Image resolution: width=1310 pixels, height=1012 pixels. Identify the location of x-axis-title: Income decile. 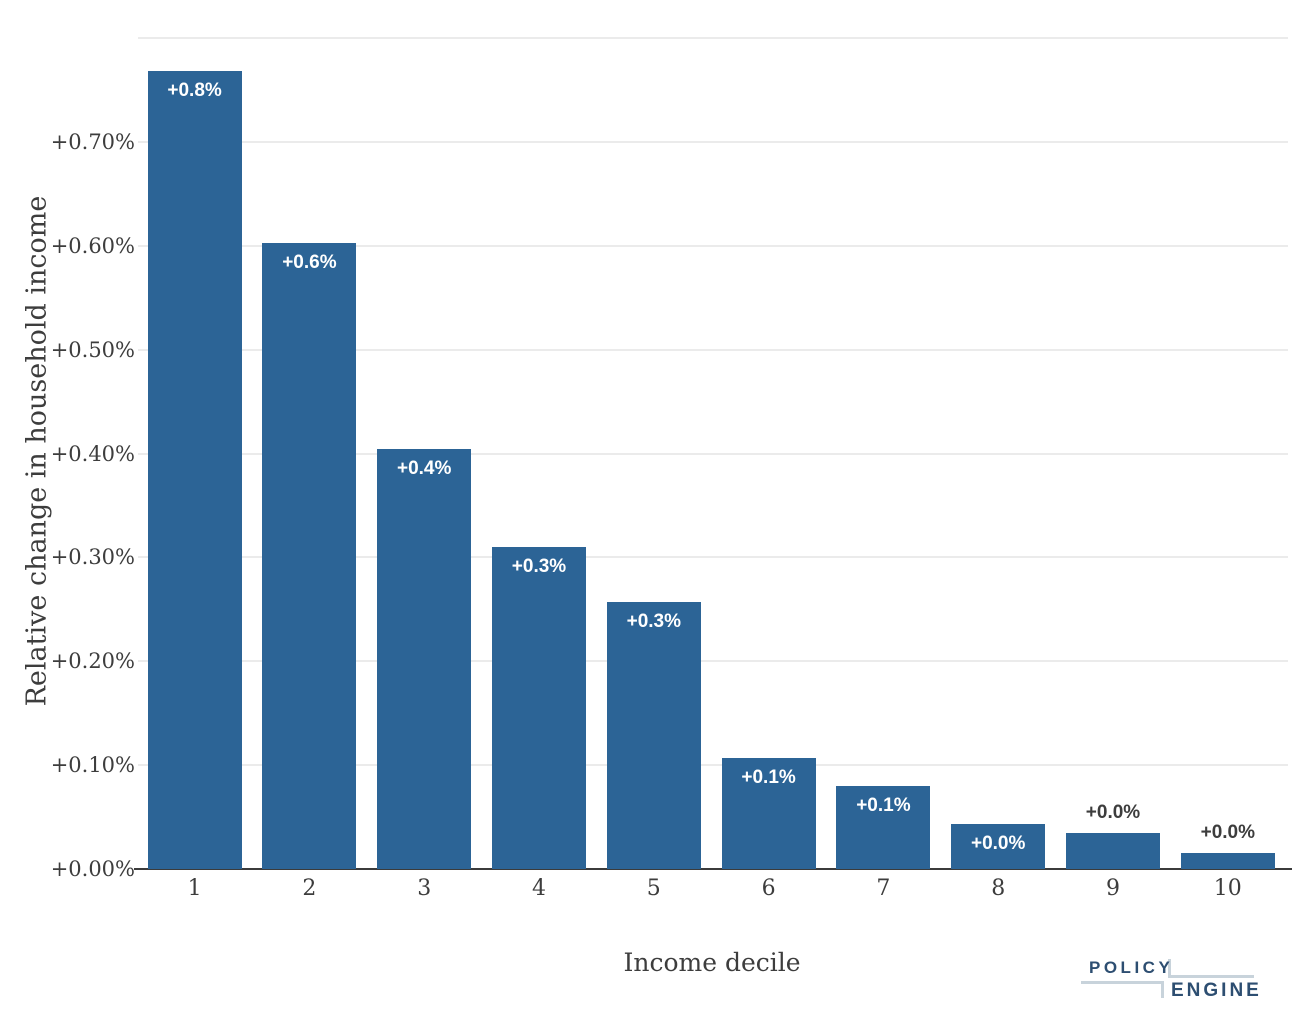
(712, 962).